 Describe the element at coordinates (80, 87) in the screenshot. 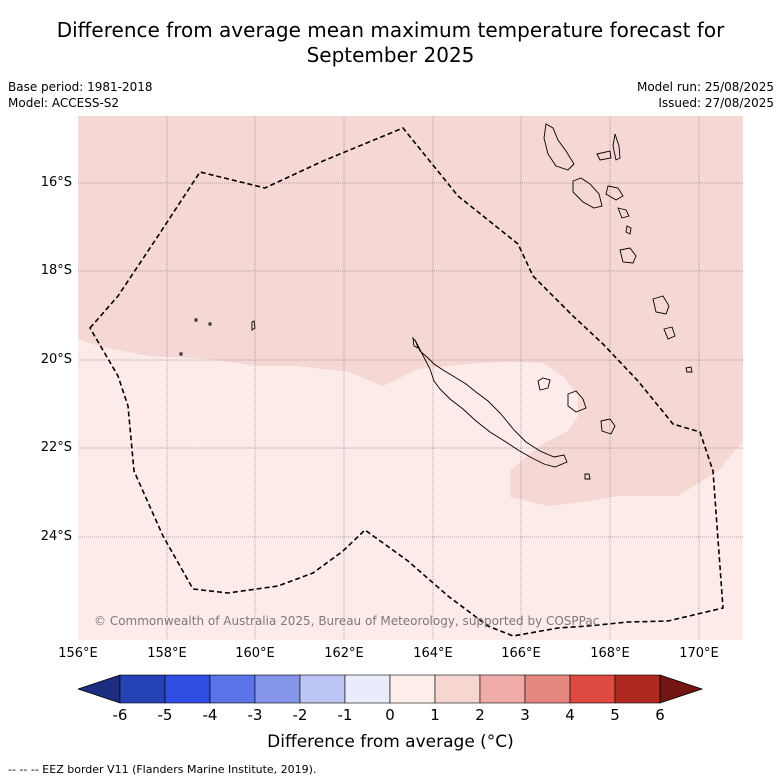

I see `base-period: Base period: 1981-2018` at that location.